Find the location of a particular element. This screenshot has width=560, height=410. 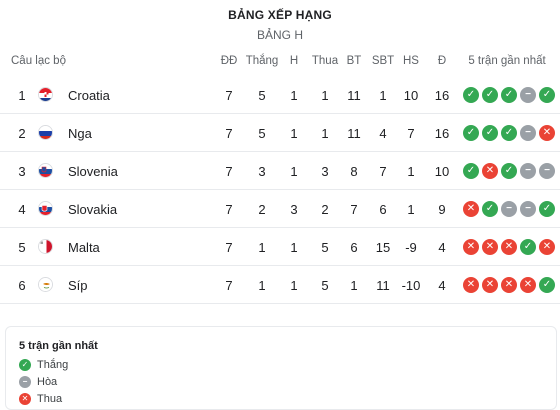

col-draws: H is located at coordinates (294, 61).